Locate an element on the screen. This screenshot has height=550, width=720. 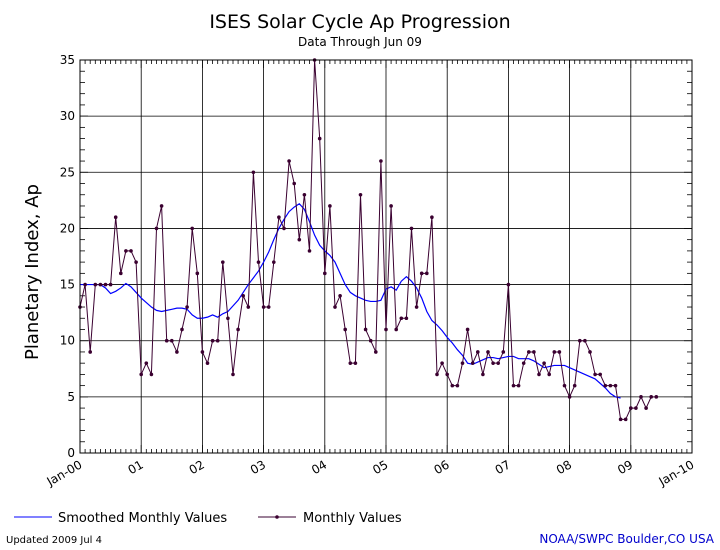
x-tick-label: 07 is located at coordinates (503, 467).